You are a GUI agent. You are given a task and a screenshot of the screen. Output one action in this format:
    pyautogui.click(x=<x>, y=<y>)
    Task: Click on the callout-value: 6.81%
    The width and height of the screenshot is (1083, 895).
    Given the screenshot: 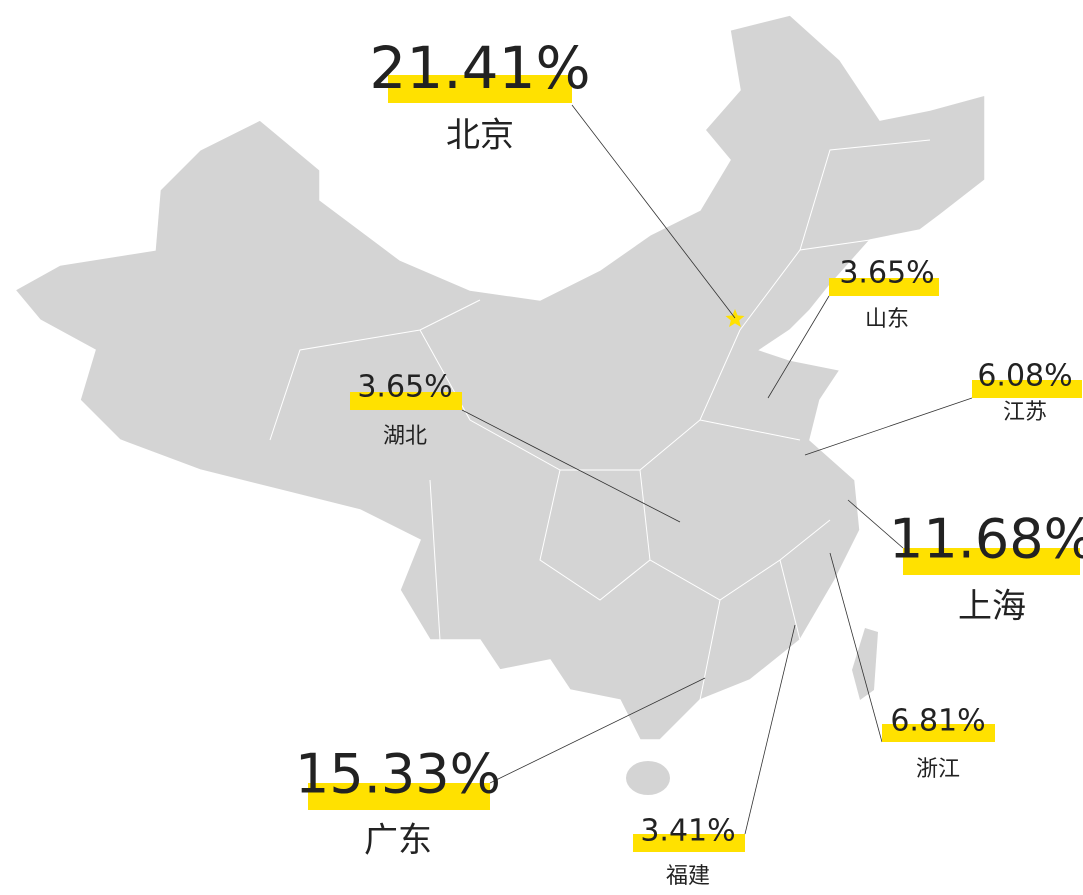 What is the action you would take?
    pyautogui.click(x=937, y=721)
    